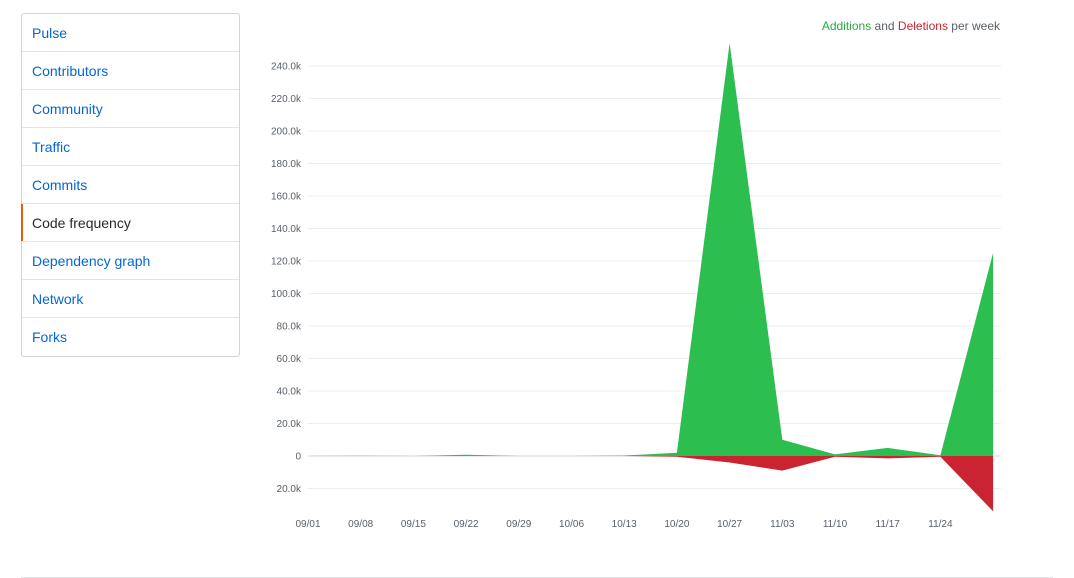 This screenshot has width=1074, height=578. What do you see at coordinates (130, 71) in the screenshot?
I see `menu-item-contributors: Contributors` at bounding box center [130, 71].